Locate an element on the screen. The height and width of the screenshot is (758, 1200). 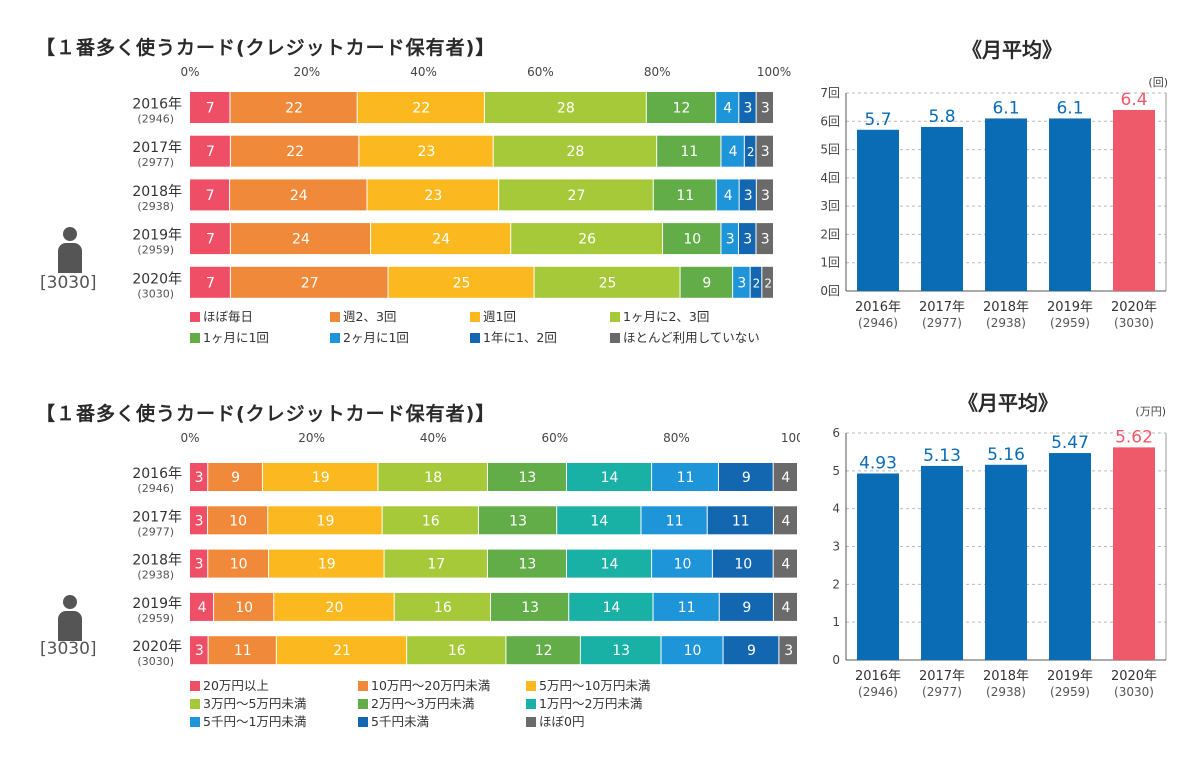
bar-value-label: 6.4 is located at coordinates (1133, 100).